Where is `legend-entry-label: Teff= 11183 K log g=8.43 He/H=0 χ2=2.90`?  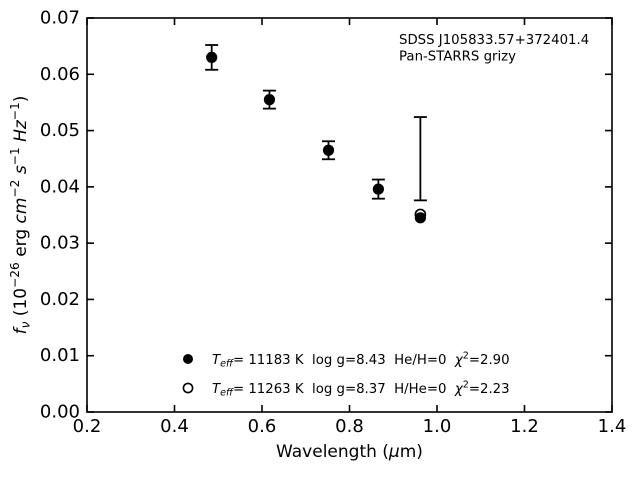 legend-entry-label: Teff= 11183 K log g=8.43 He/H=0 χ2=2.90 is located at coordinates (361, 360).